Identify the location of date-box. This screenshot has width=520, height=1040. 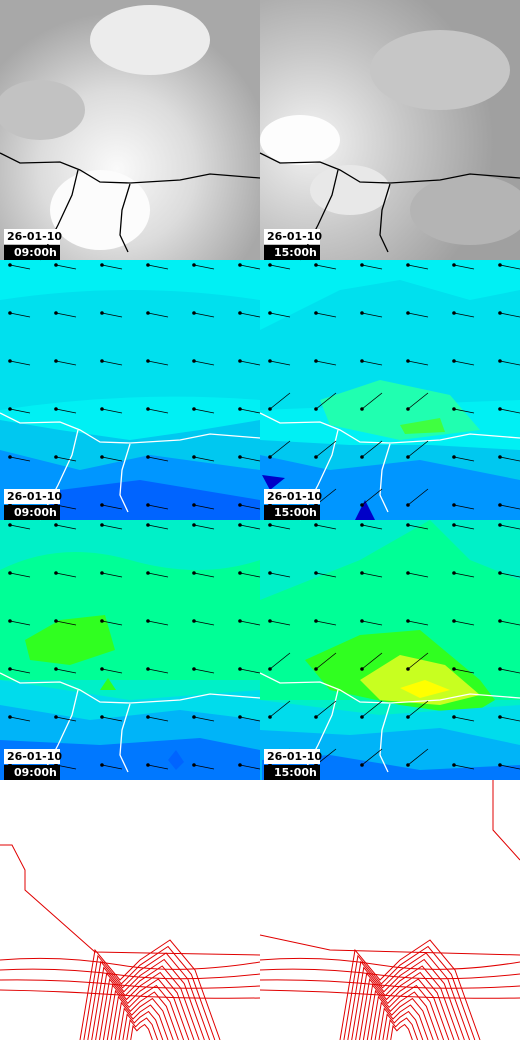
(32, 496).